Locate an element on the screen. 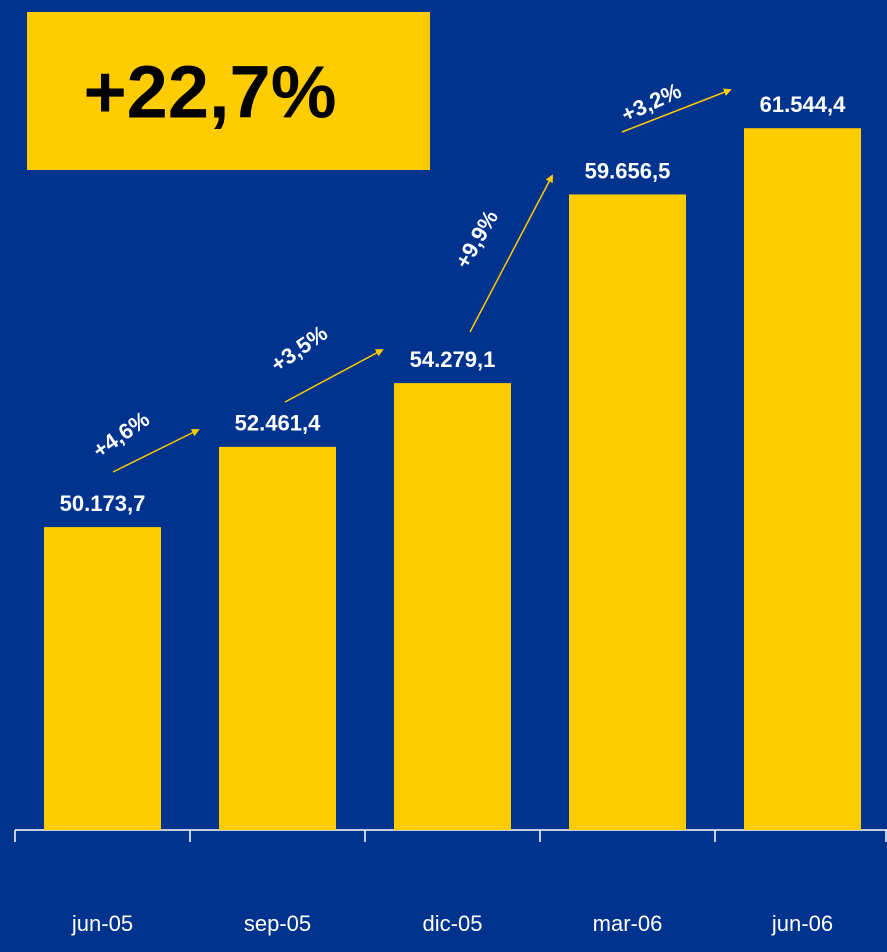  x-tick-label: mar-06 is located at coordinates (628, 923).